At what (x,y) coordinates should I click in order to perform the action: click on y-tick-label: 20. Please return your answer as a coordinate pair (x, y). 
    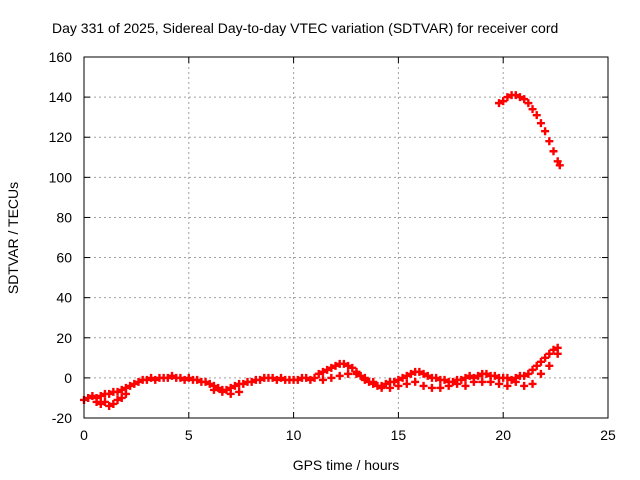
    Looking at the image, I should click on (64, 338).